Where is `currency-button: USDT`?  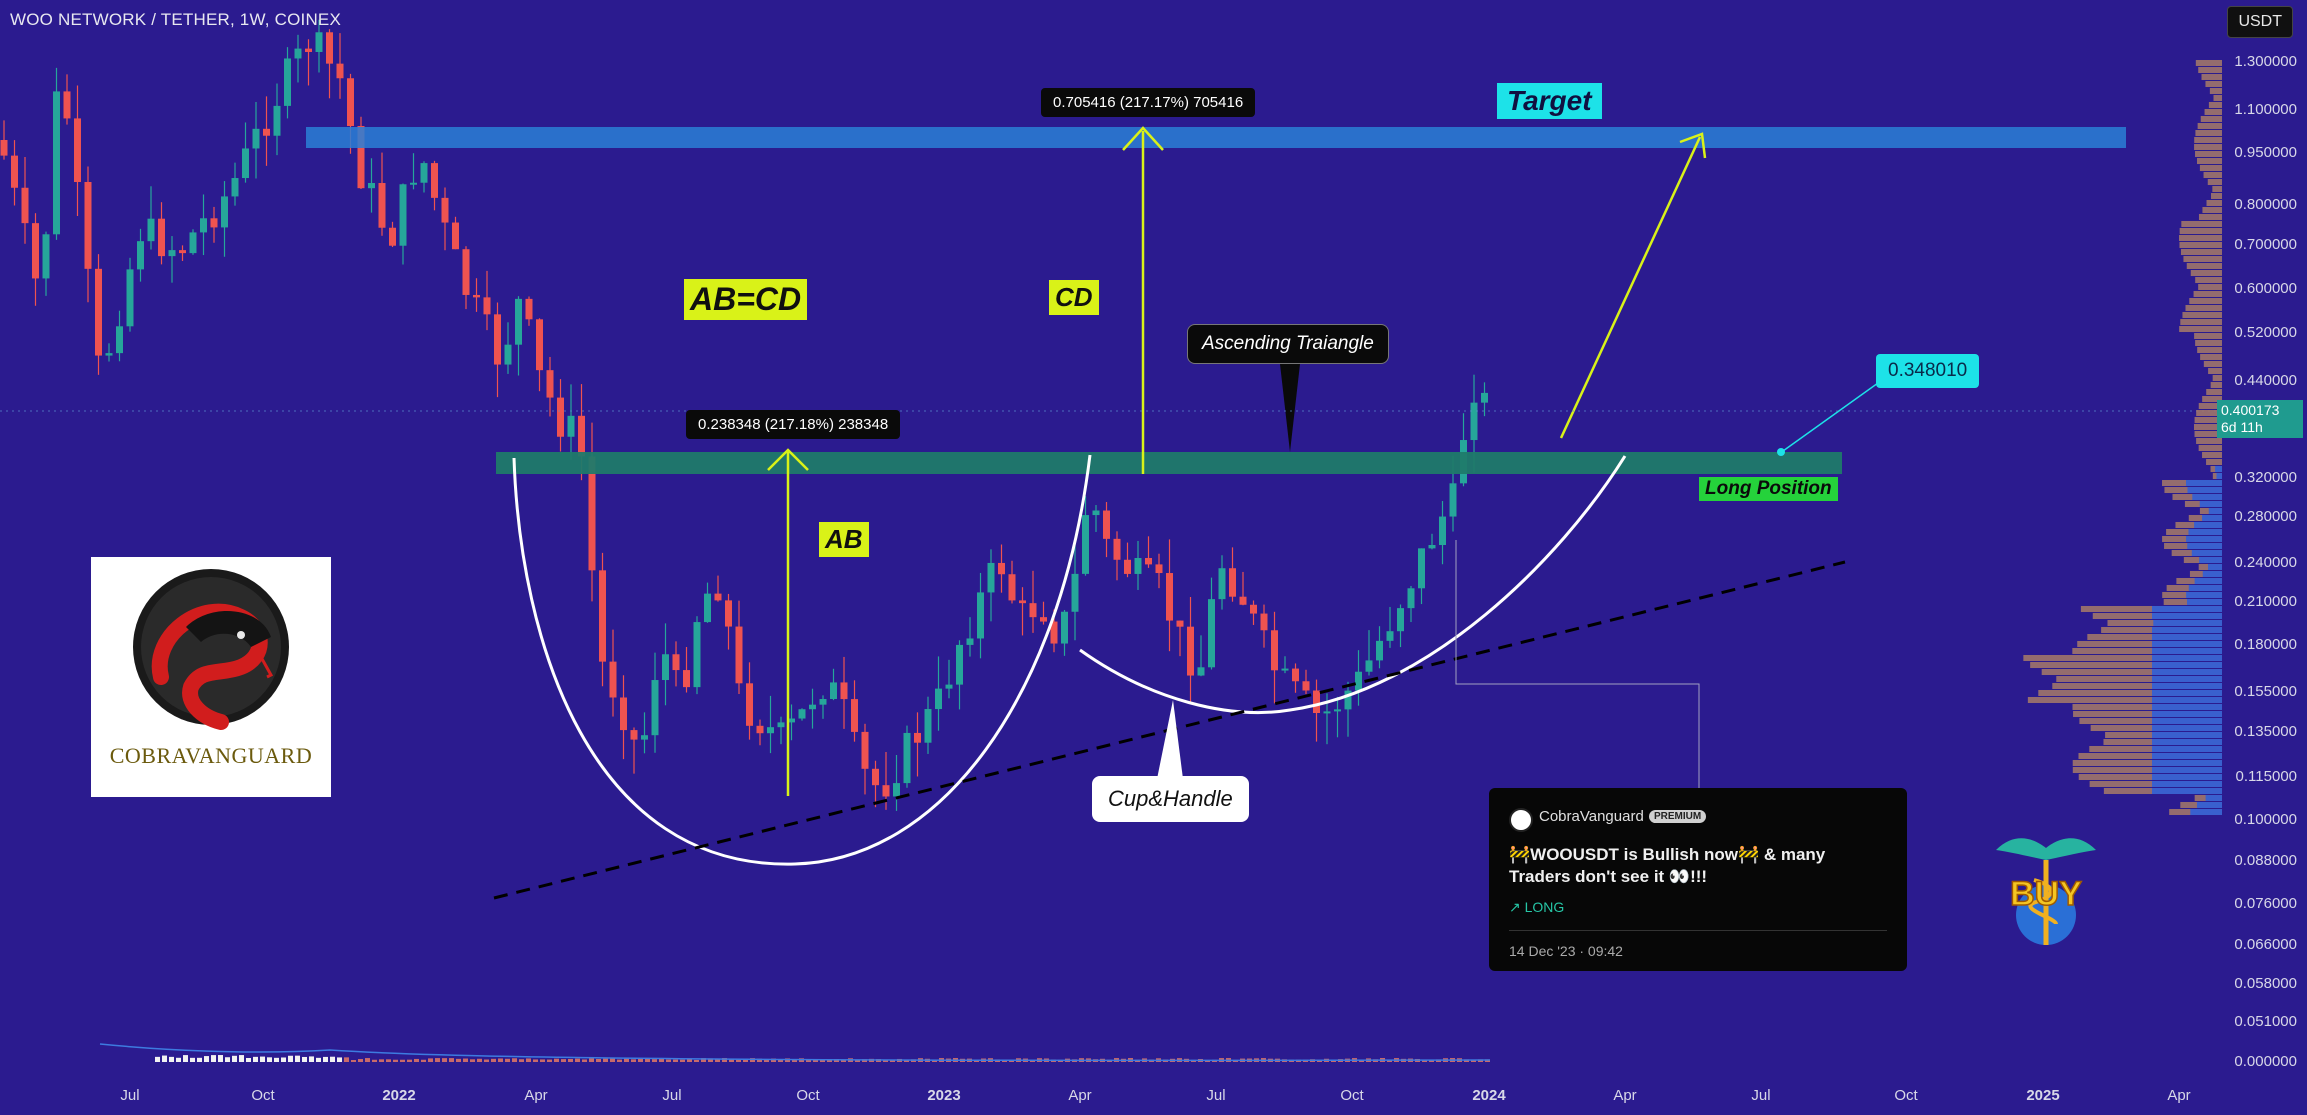 currency-button: USDT is located at coordinates (2260, 22).